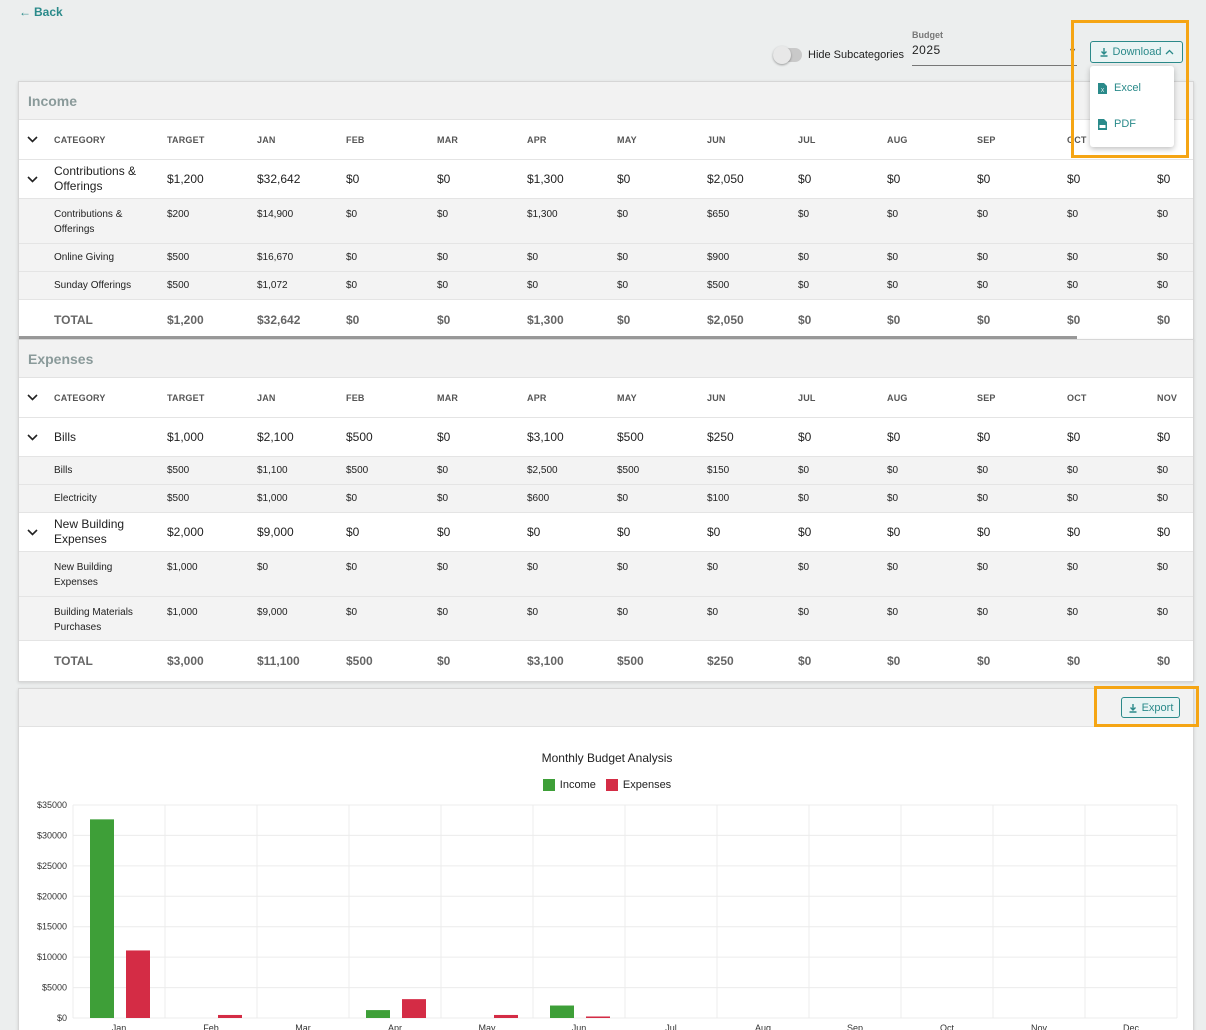 This screenshot has width=1206, height=1030. I want to click on horizontal-scrollbar, so click(548, 337).